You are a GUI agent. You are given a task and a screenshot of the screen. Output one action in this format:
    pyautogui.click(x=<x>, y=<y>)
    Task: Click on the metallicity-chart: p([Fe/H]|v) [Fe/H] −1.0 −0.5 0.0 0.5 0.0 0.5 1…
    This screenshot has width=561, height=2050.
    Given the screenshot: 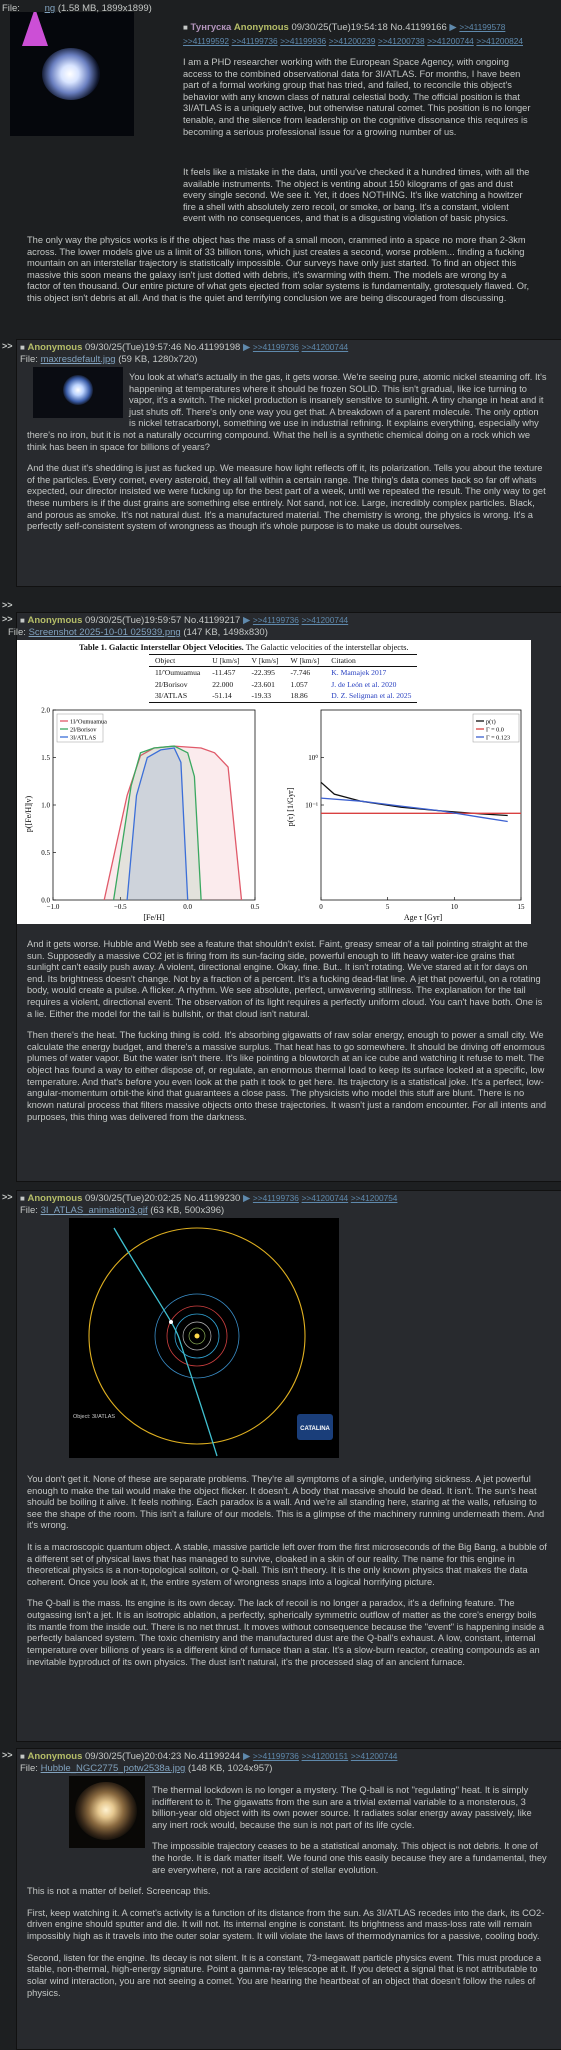 What is the action you would take?
    pyautogui.click(x=142, y=815)
    